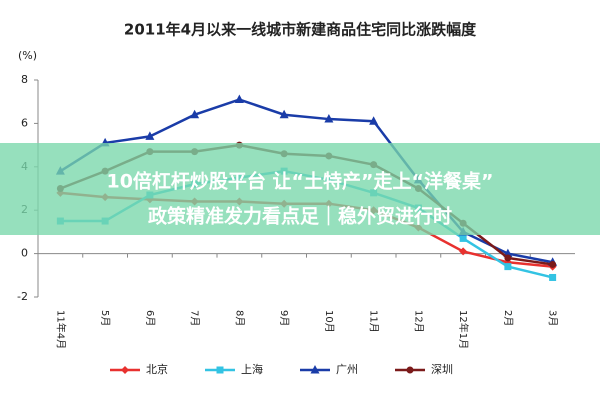 The height and width of the screenshot is (400, 600). I want to click on legend-label: 上海, so click(252, 369).